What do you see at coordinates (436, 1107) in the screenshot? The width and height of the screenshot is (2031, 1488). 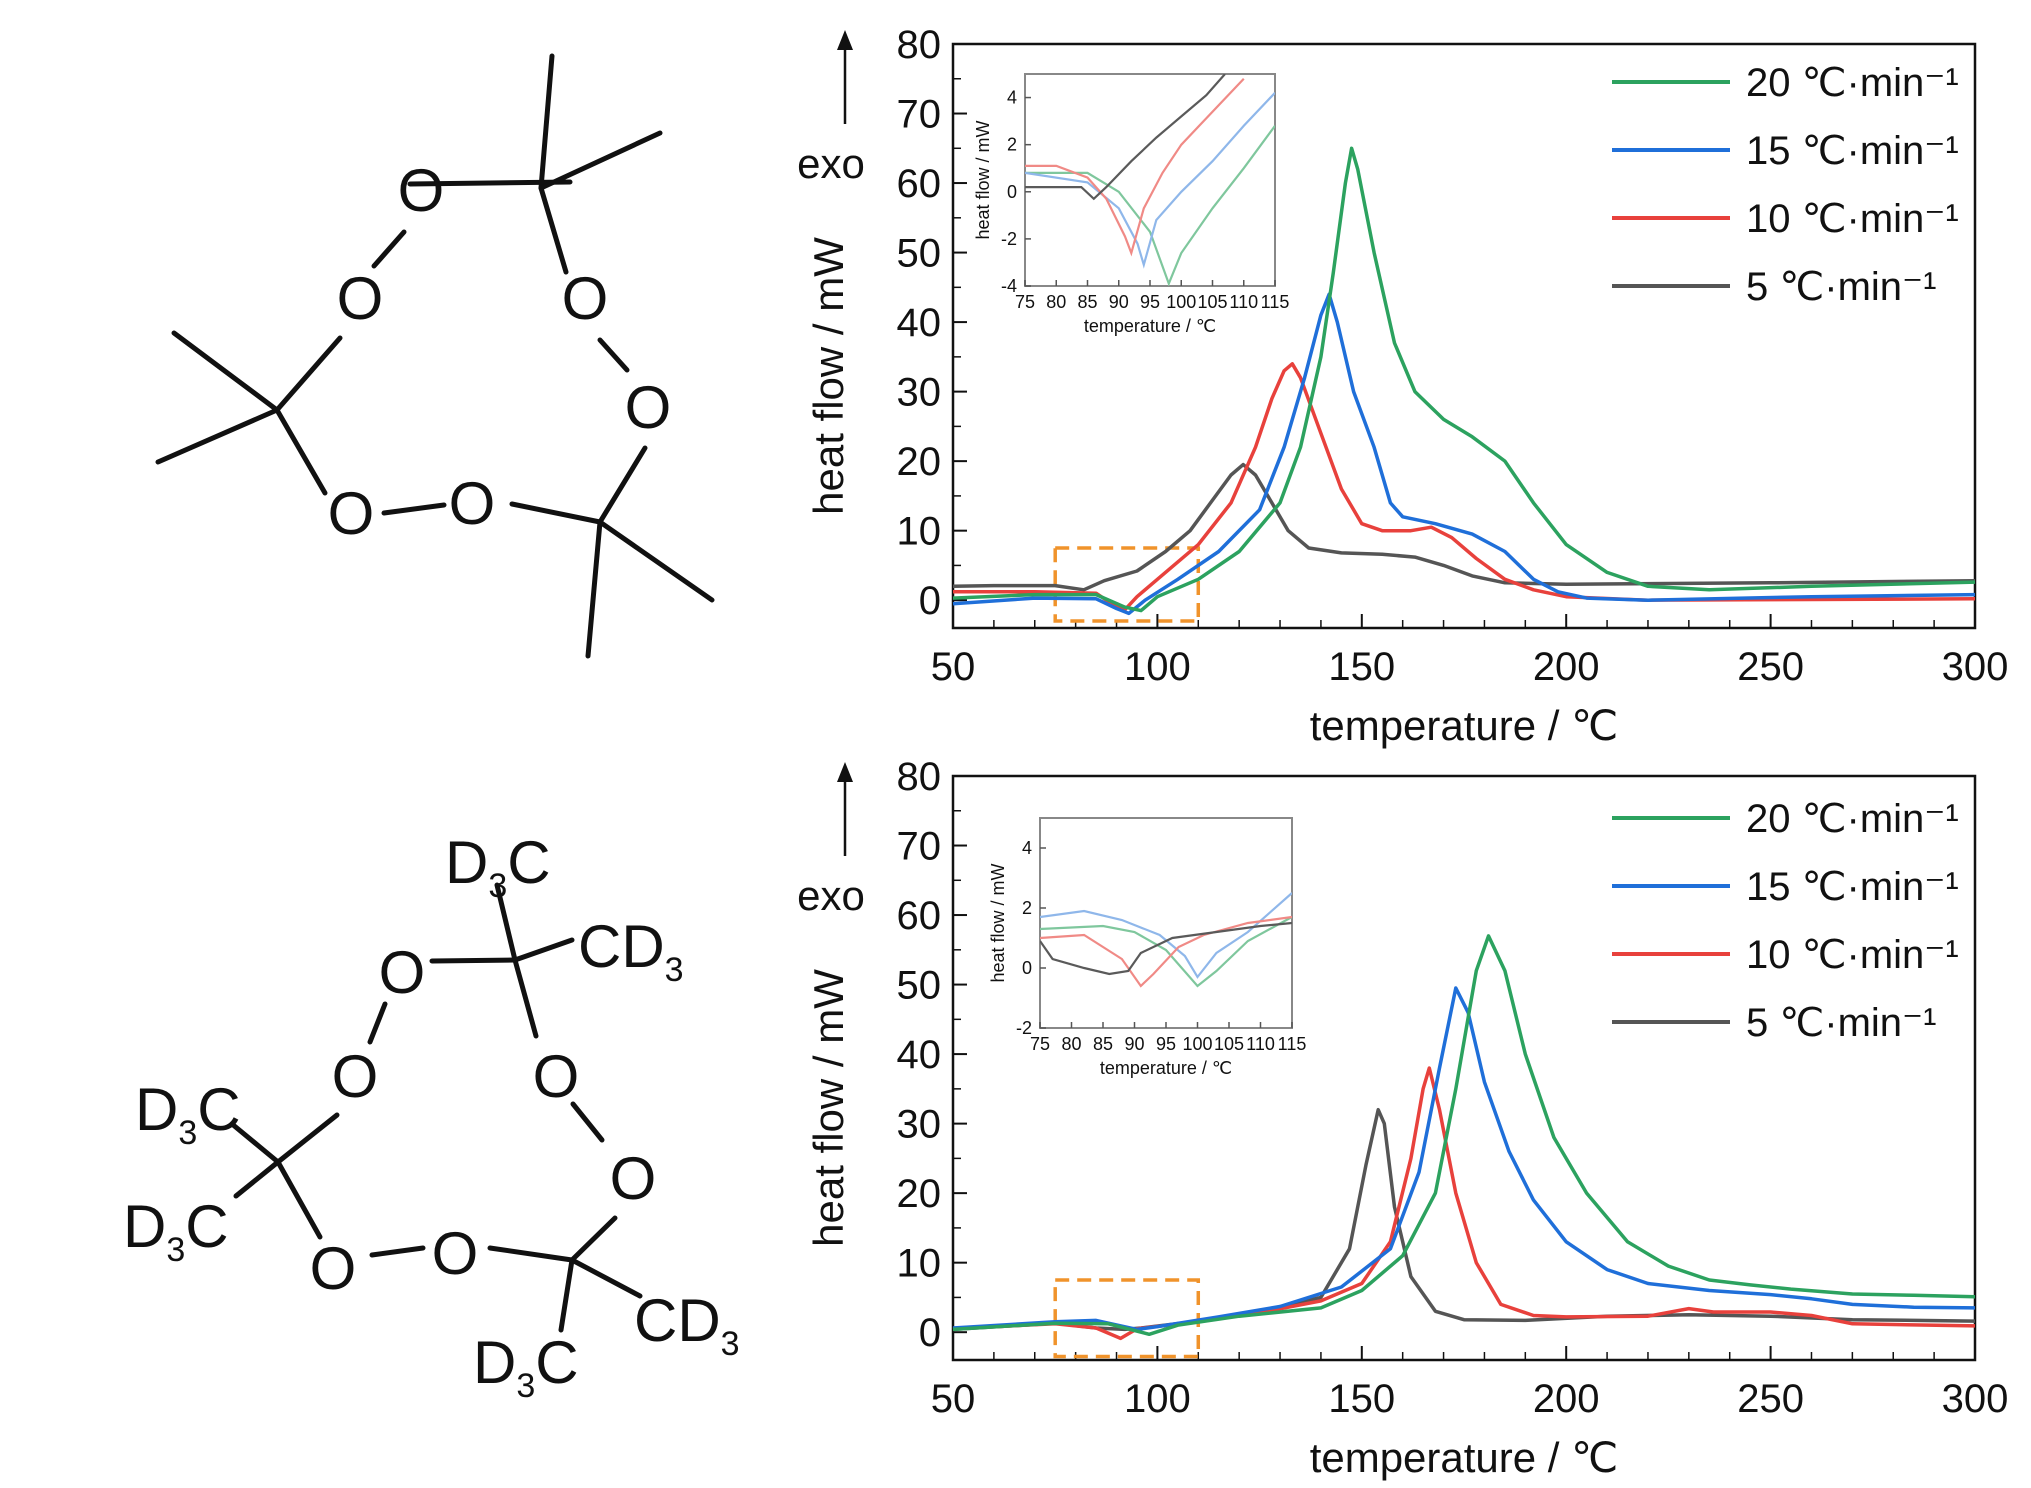 I see `molecule-bottom` at bounding box center [436, 1107].